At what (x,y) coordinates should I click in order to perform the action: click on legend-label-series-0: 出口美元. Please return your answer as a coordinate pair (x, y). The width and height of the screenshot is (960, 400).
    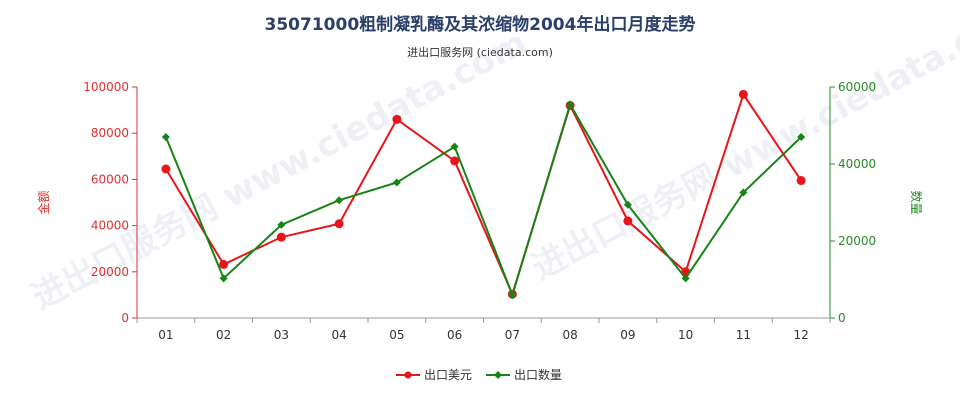
    Looking at the image, I should click on (448, 375).